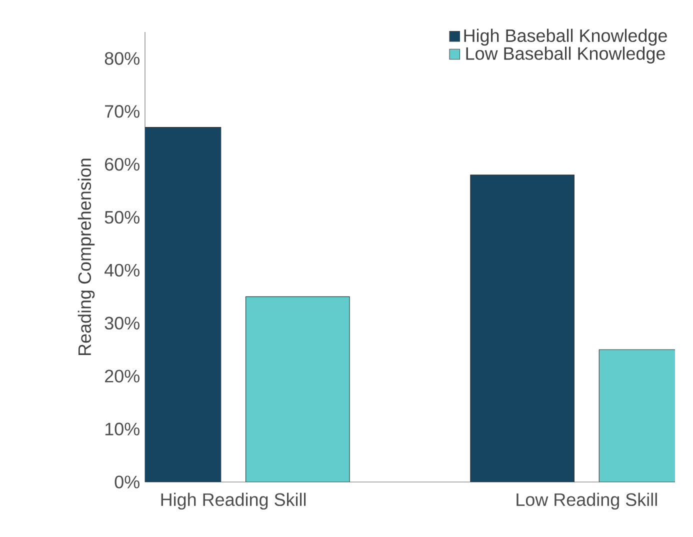 This screenshot has height=537, width=693. What do you see at coordinates (565, 55) in the screenshot?
I see `legend-label: Low Baseball Knowledge` at bounding box center [565, 55].